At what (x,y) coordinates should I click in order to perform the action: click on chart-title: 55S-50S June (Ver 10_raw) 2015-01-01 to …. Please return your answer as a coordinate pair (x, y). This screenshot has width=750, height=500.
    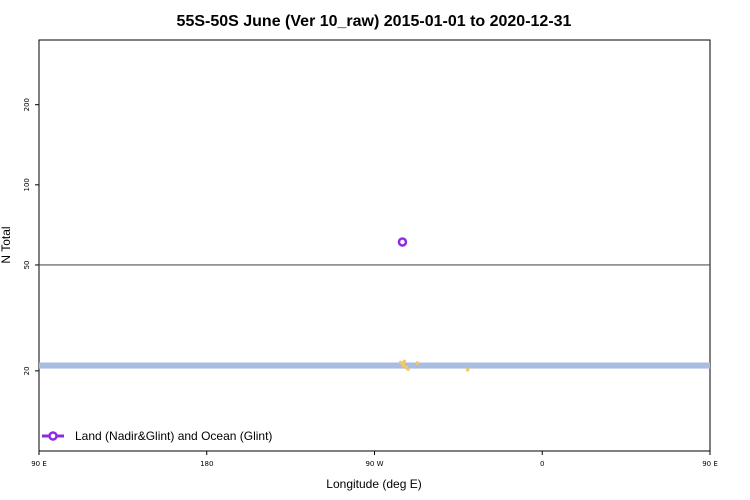
    Looking at the image, I should click on (374, 21).